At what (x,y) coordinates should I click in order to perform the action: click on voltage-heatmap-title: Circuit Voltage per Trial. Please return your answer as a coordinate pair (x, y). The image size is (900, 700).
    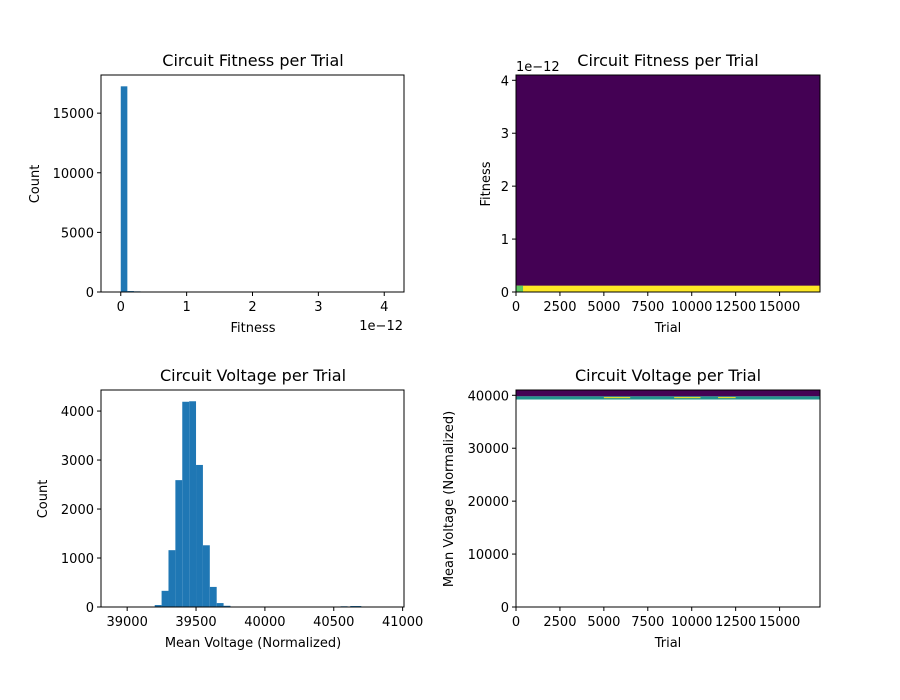
    Looking at the image, I should click on (668, 375).